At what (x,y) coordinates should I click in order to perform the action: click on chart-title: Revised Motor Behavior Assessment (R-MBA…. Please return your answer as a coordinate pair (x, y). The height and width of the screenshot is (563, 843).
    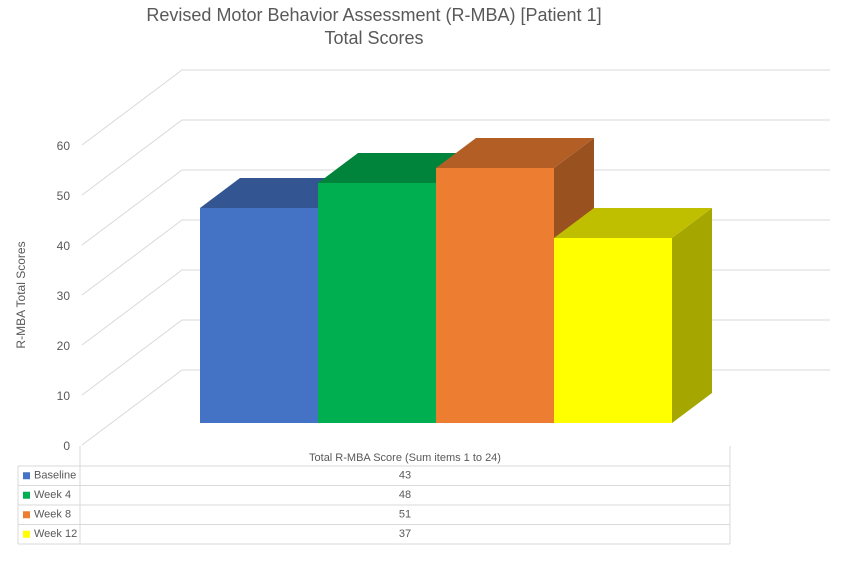
    Looking at the image, I should click on (373, 15).